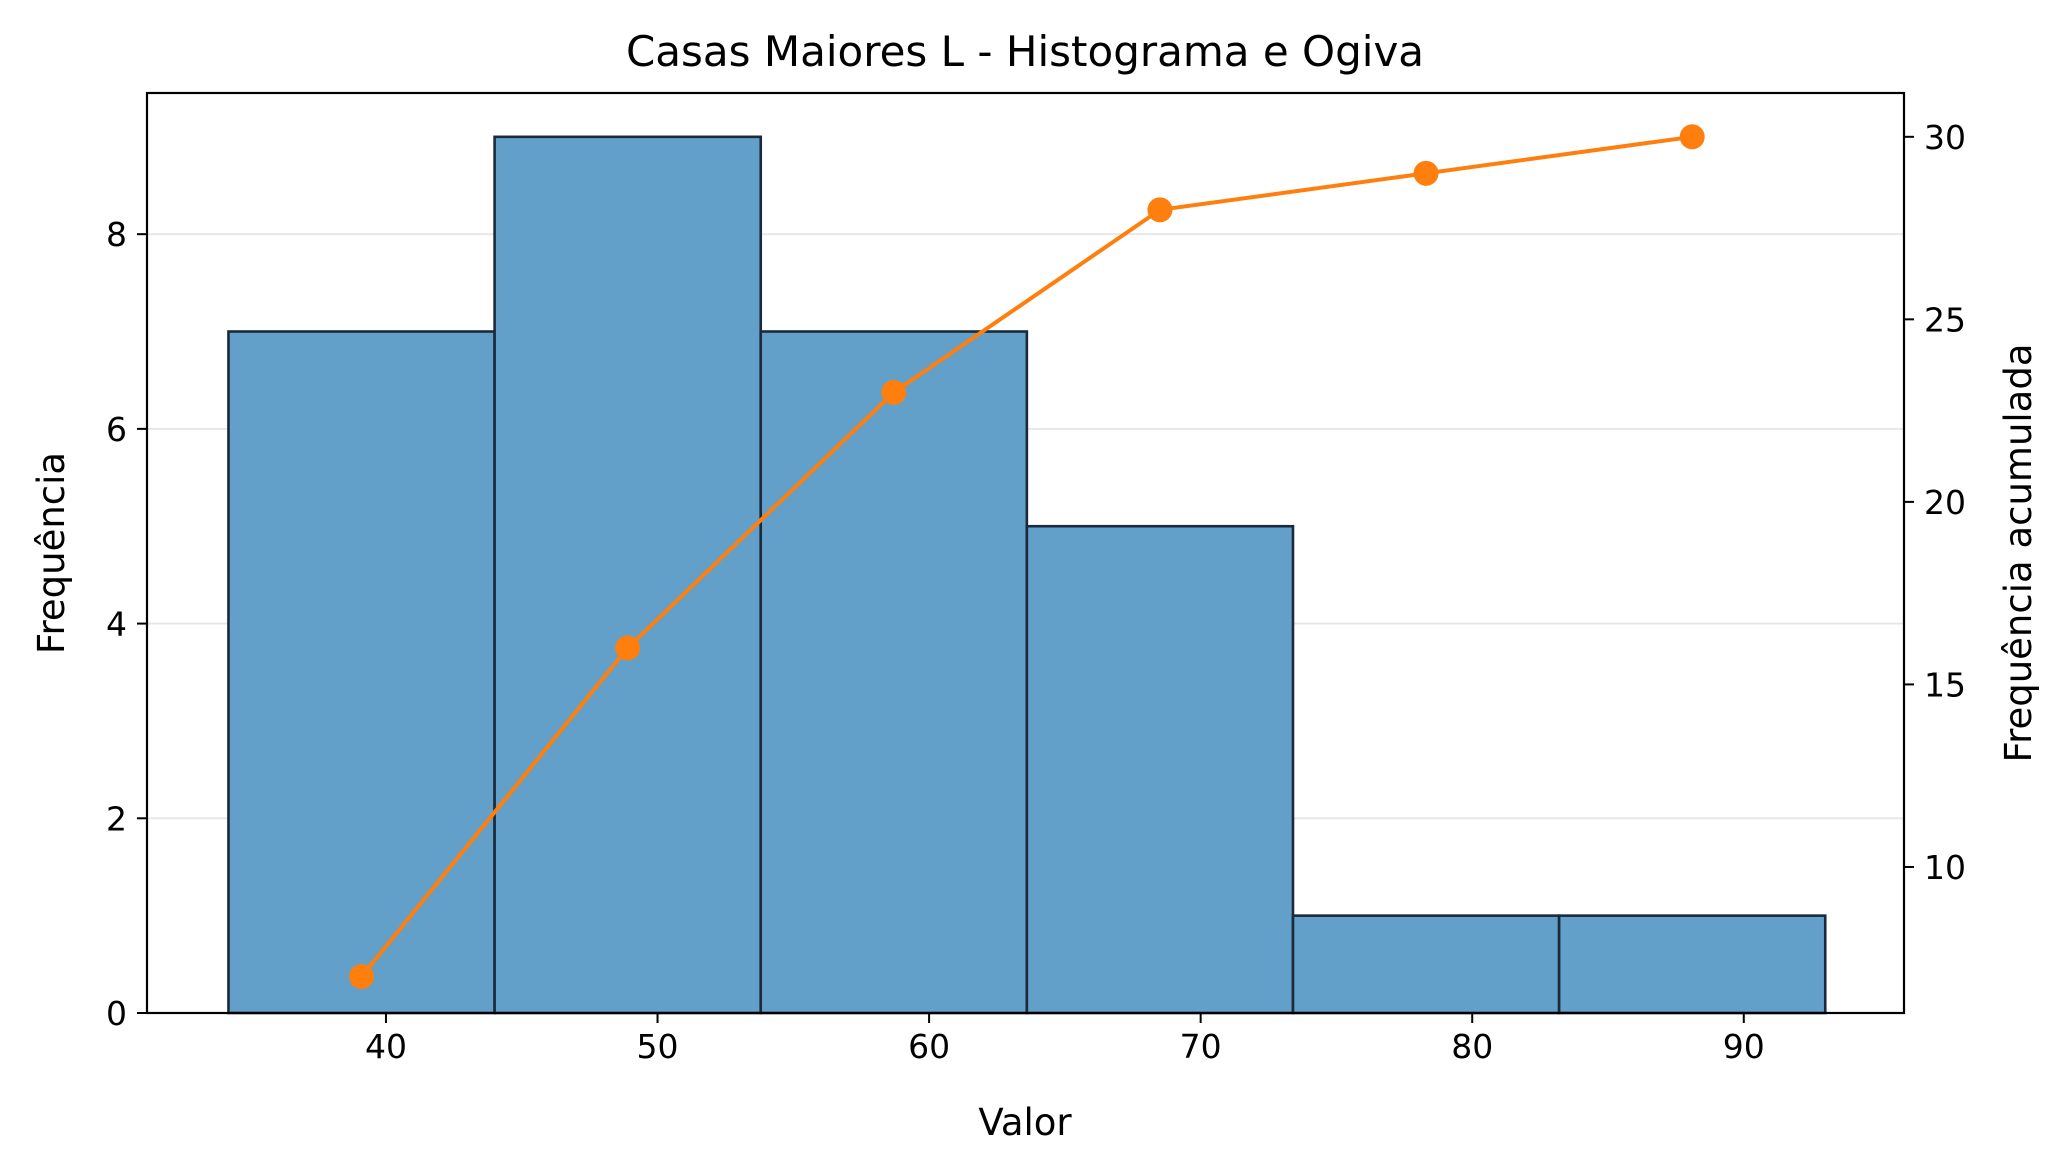  Describe the element at coordinates (116, 818) in the screenshot. I see `y-tick-label: 2` at that location.